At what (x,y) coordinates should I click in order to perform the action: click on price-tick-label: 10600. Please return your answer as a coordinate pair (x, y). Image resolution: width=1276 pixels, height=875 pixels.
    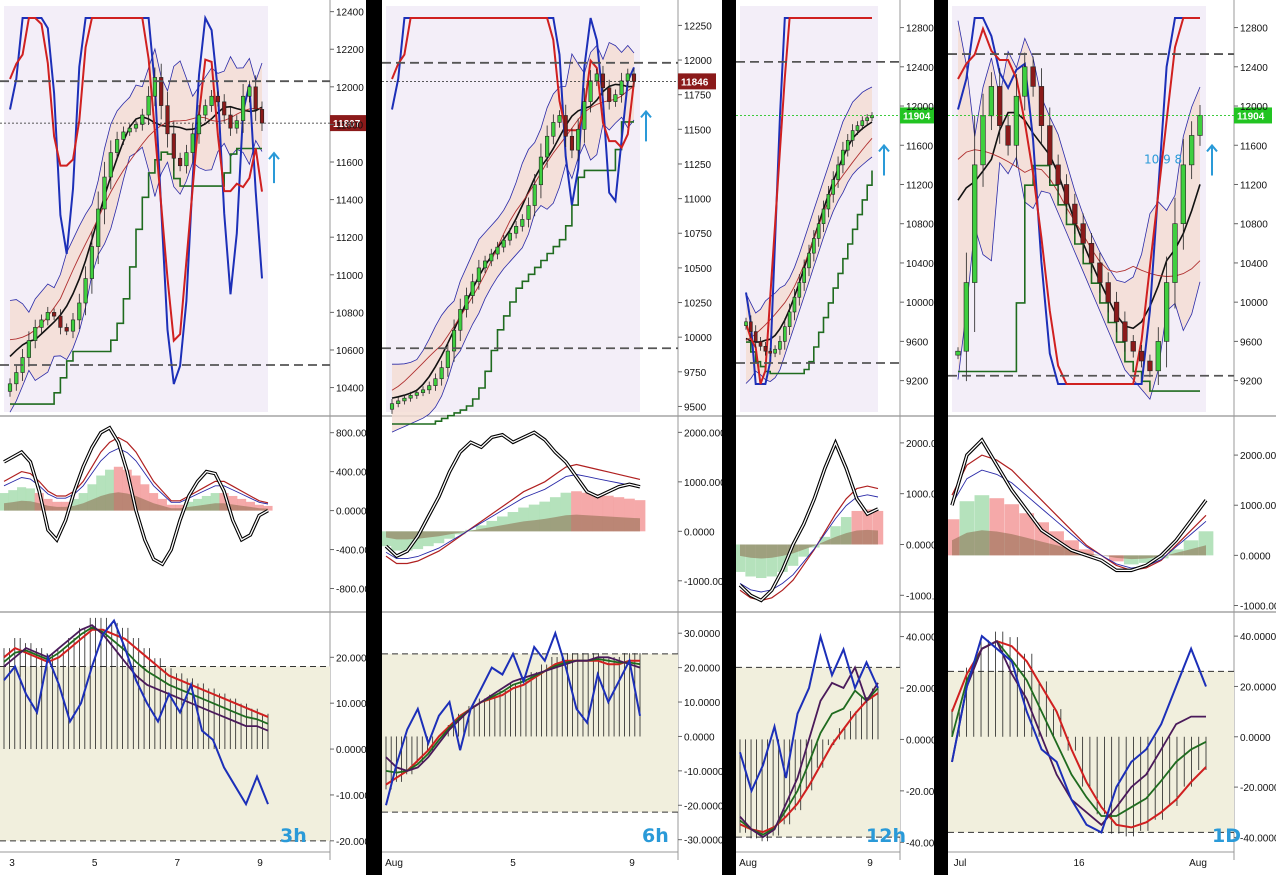
    Looking at the image, I should click on (350, 351).